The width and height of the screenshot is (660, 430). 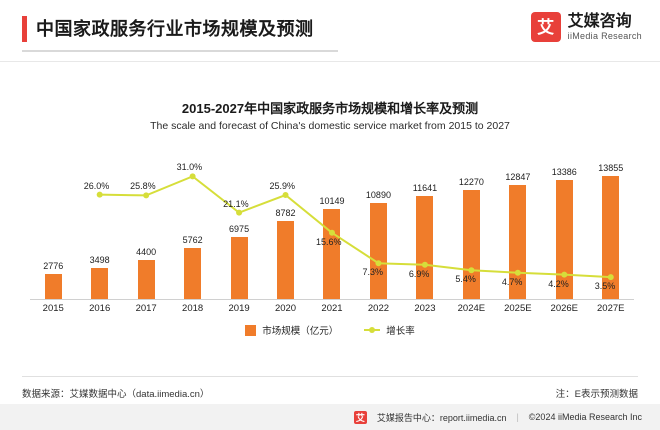 What do you see at coordinates (116, 394) in the screenshot?
I see `data-source-note: 数据来源：艾媒数据中心（data.iimedia.cn）` at bounding box center [116, 394].